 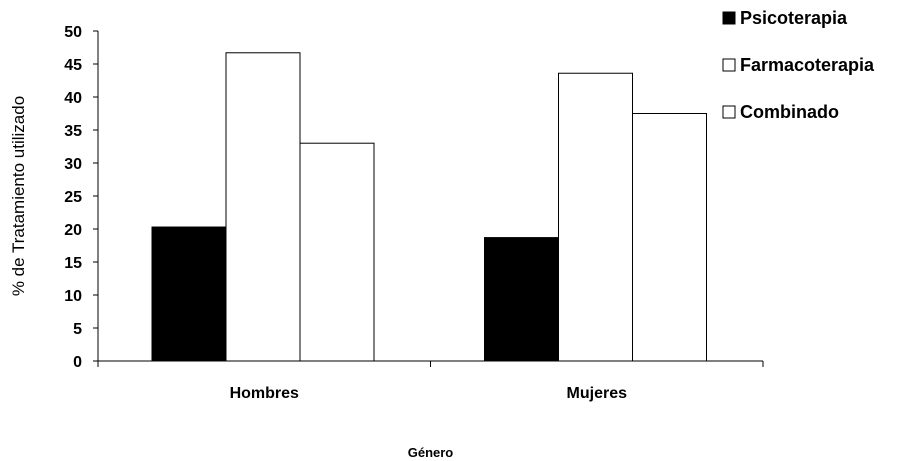 I want to click on legend-label: Psicoterapia, so click(x=794, y=18).